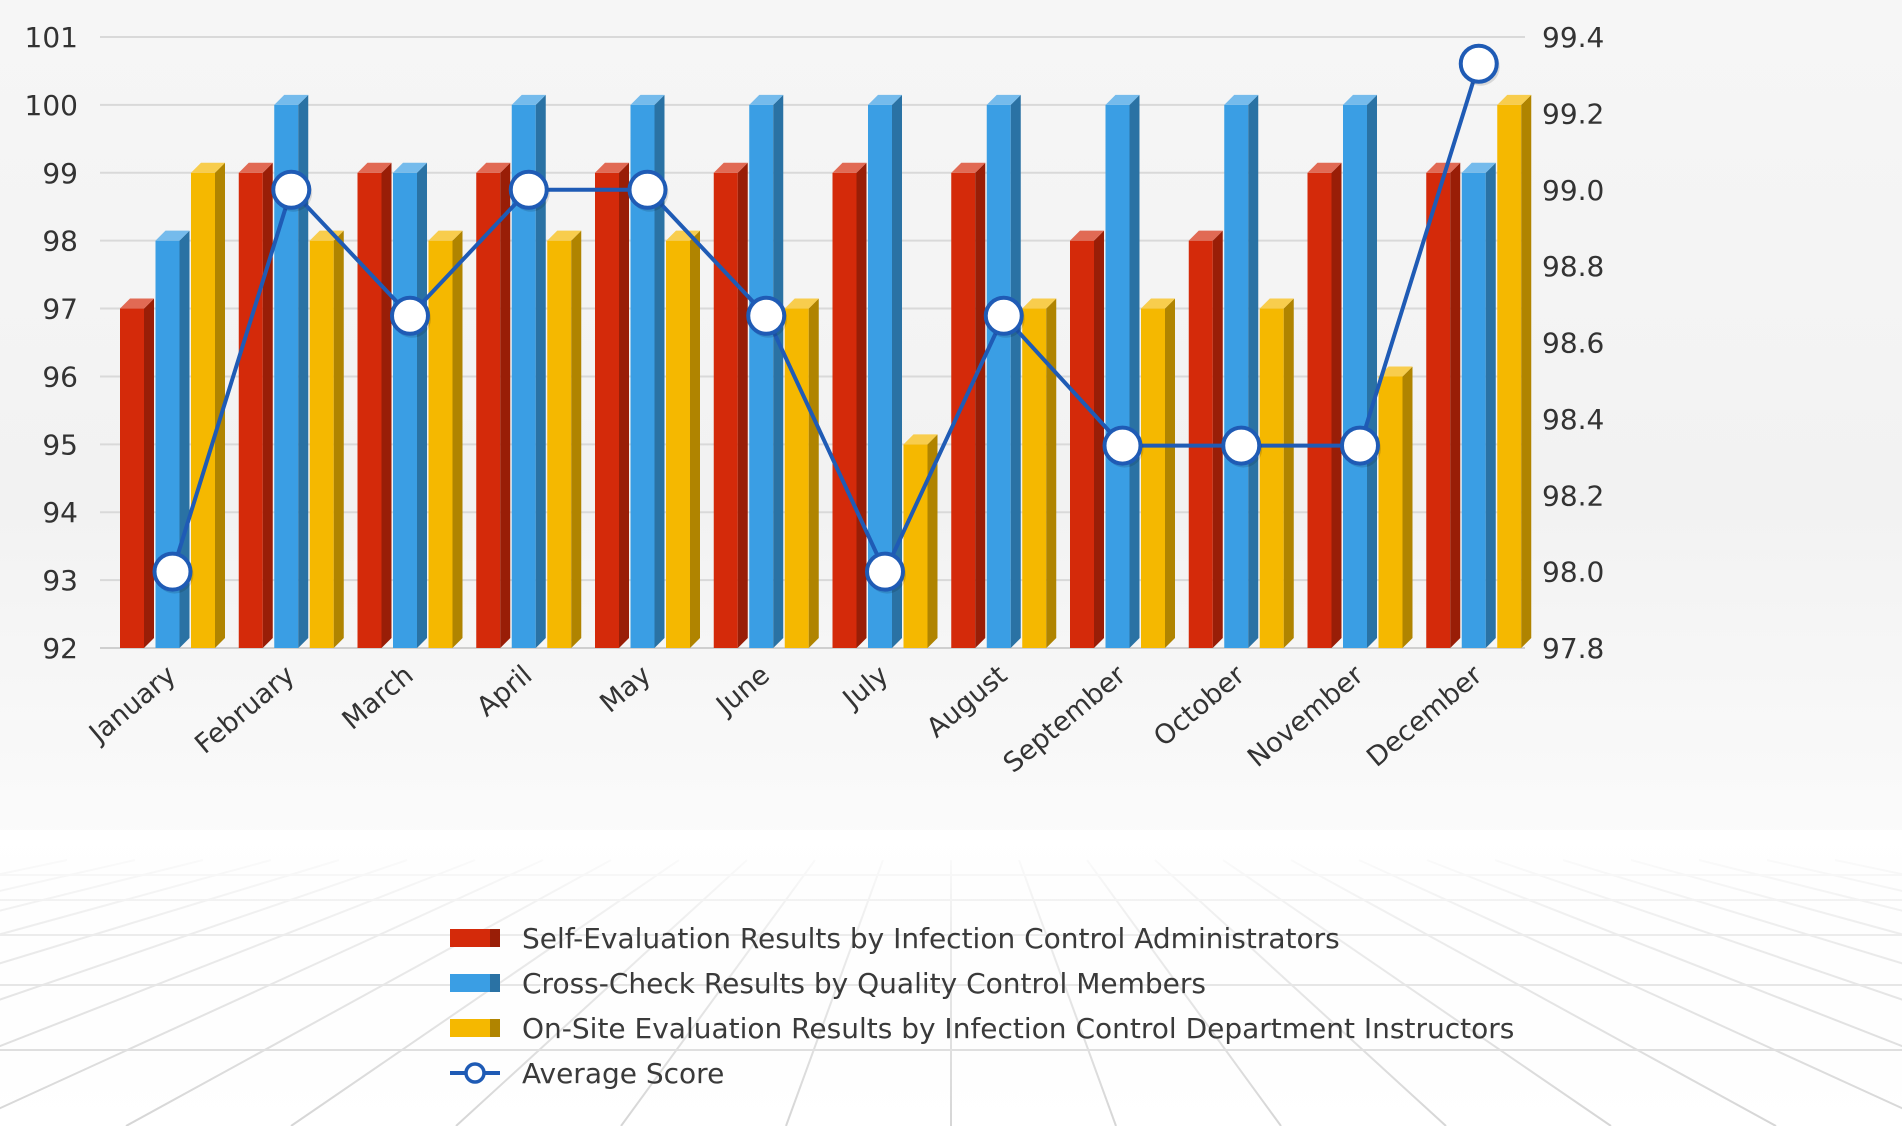 The height and width of the screenshot is (1126, 1902). I want to click on bar-self-evaluation-results-by-infection-control-administrators-april, so click(493, 405).